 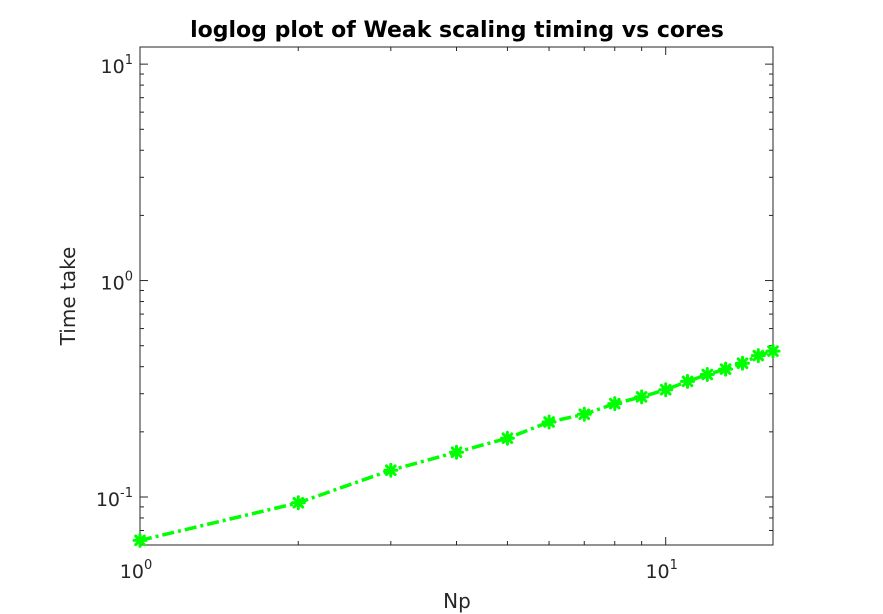 I want to click on y-tick-label: 10⁰, so click(x=117, y=282).